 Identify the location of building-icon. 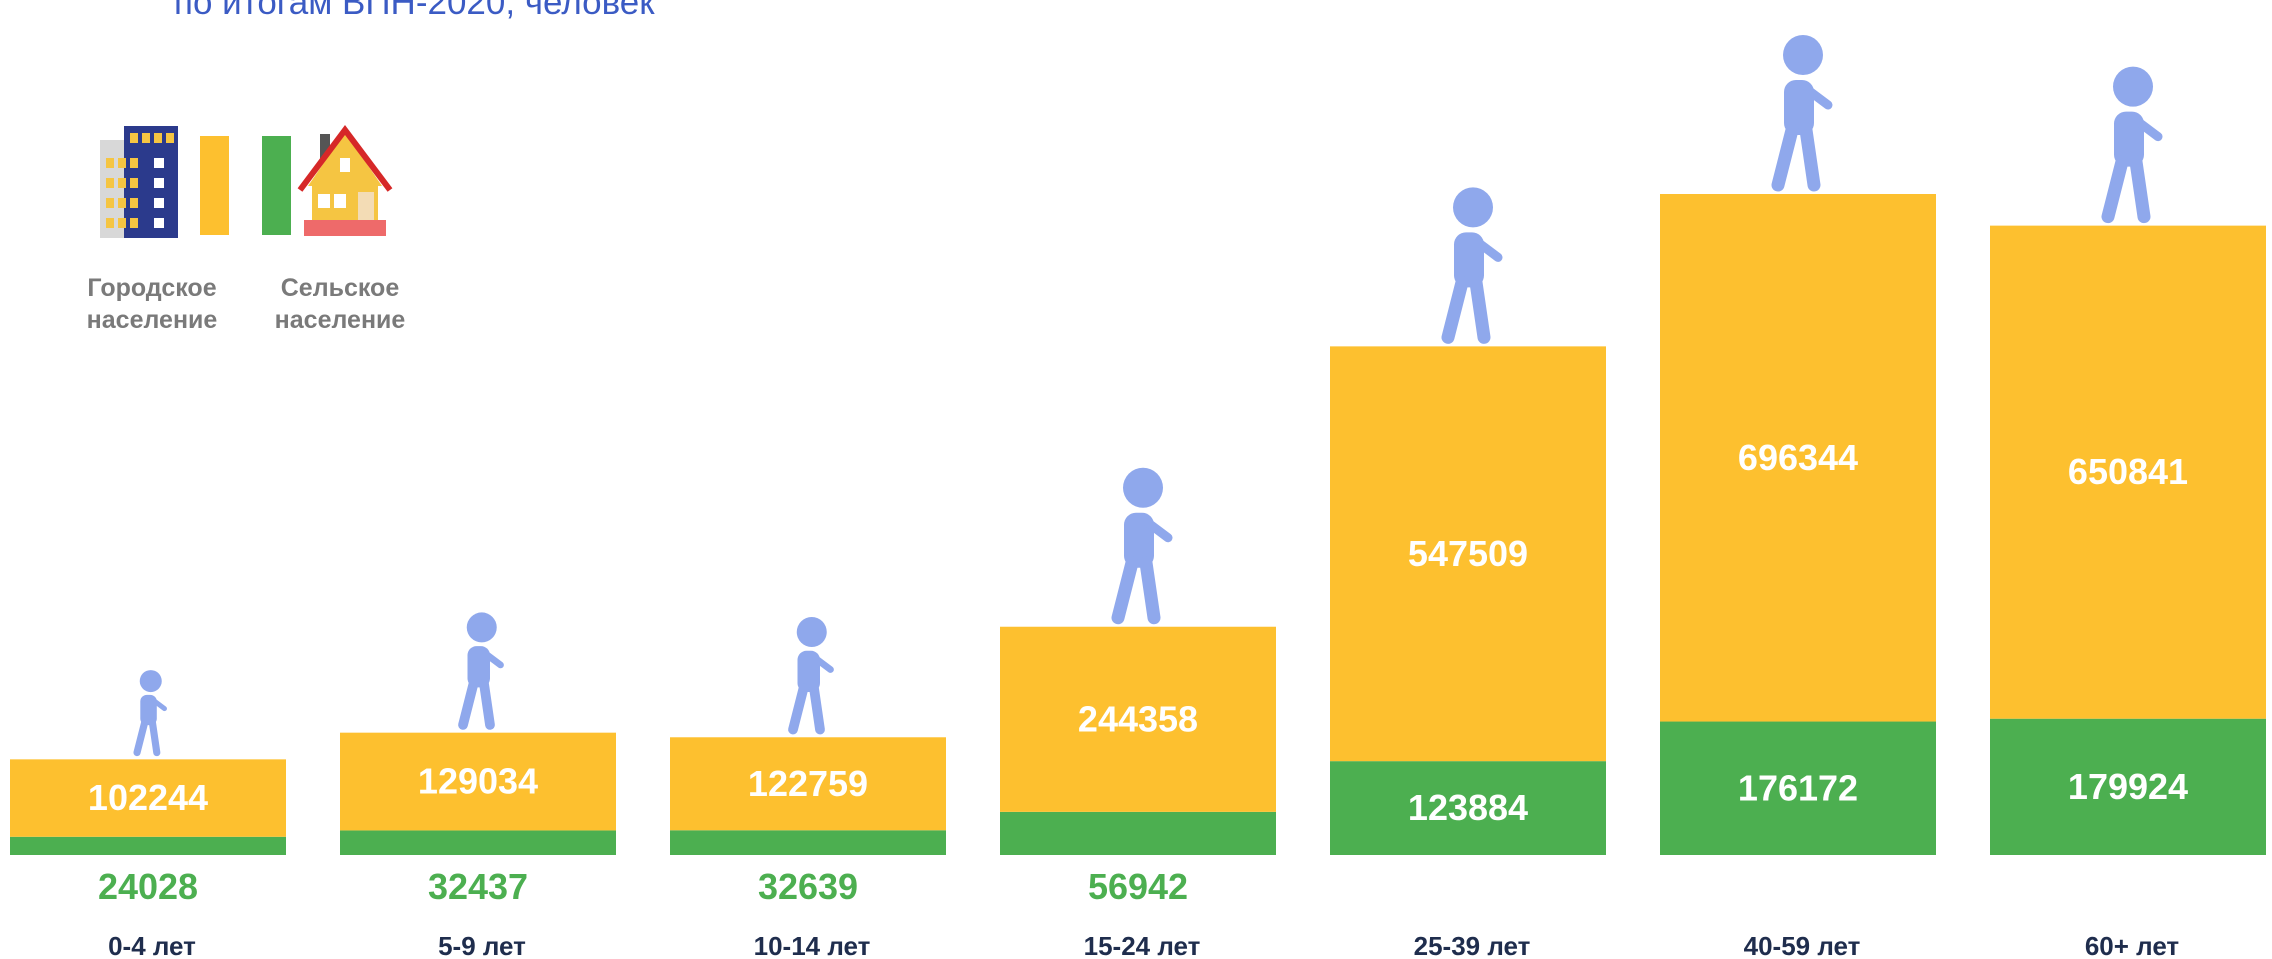
(139, 182).